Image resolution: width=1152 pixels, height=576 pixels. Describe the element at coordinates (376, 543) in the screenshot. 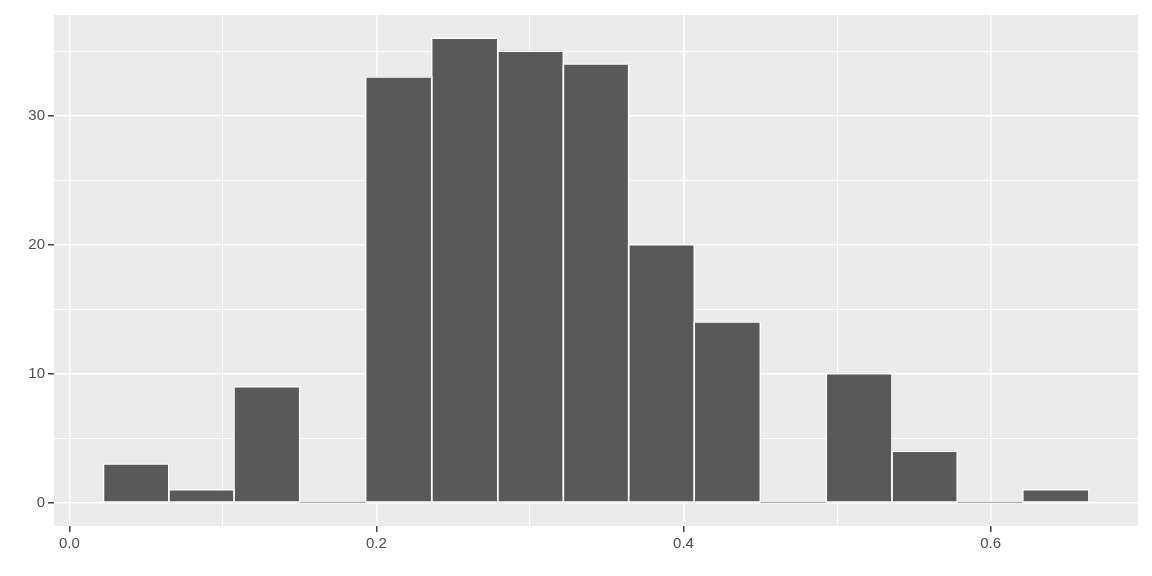

I see `x-tick-label: 0.2` at that location.